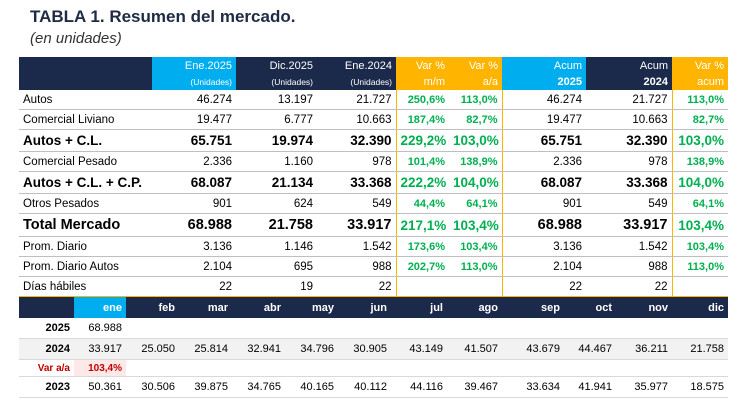 The width and height of the screenshot is (748, 403). Describe the element at coordinates (100, 387) in the screenshot. I see `month-cell: 50.361` at that location.